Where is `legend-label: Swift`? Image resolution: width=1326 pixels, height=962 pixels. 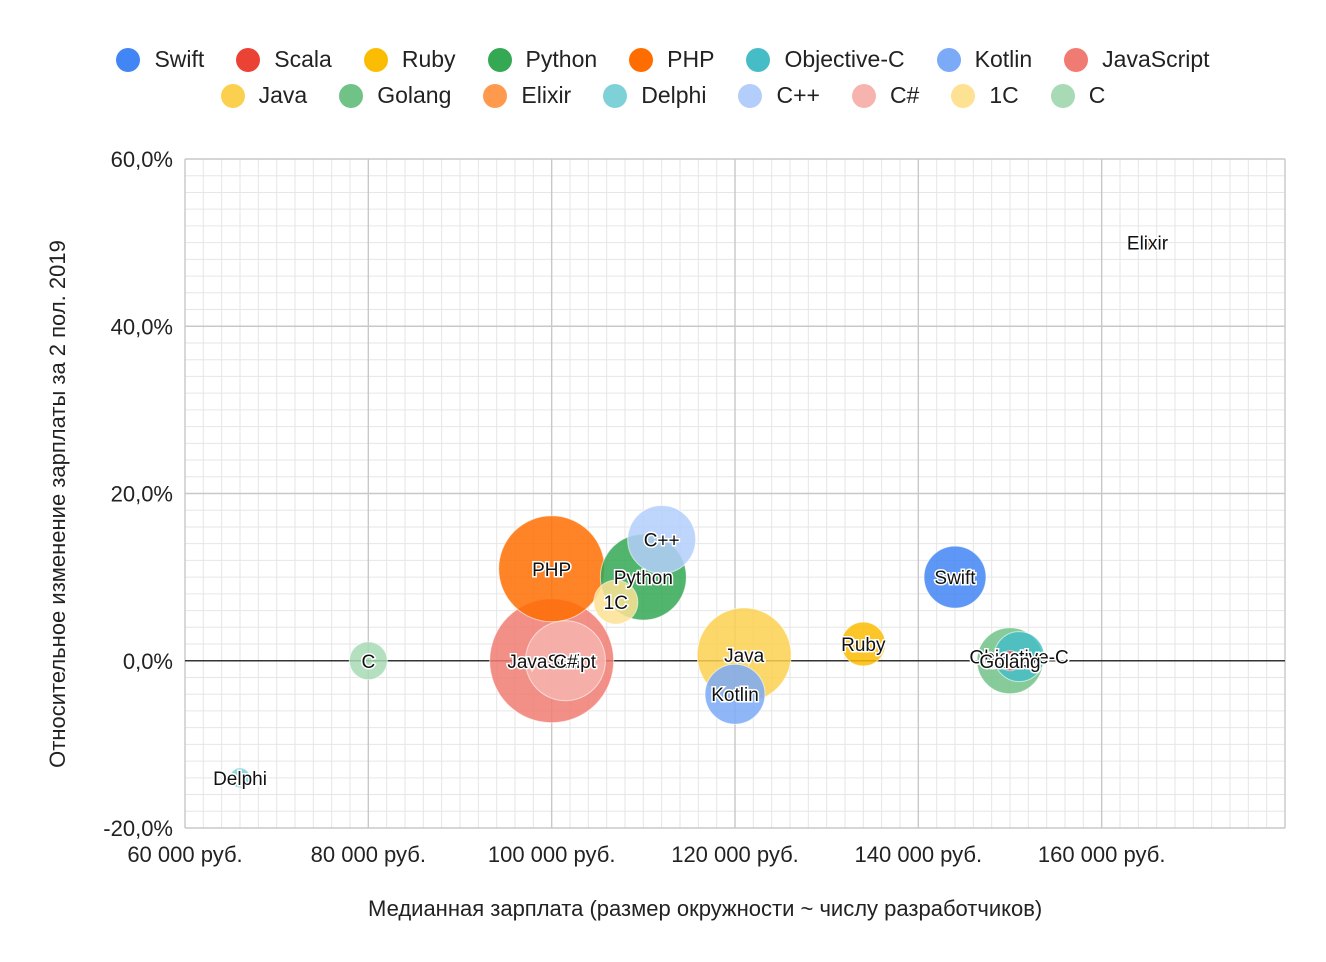
legend-label: Swift is located at coordinates (179, 59).